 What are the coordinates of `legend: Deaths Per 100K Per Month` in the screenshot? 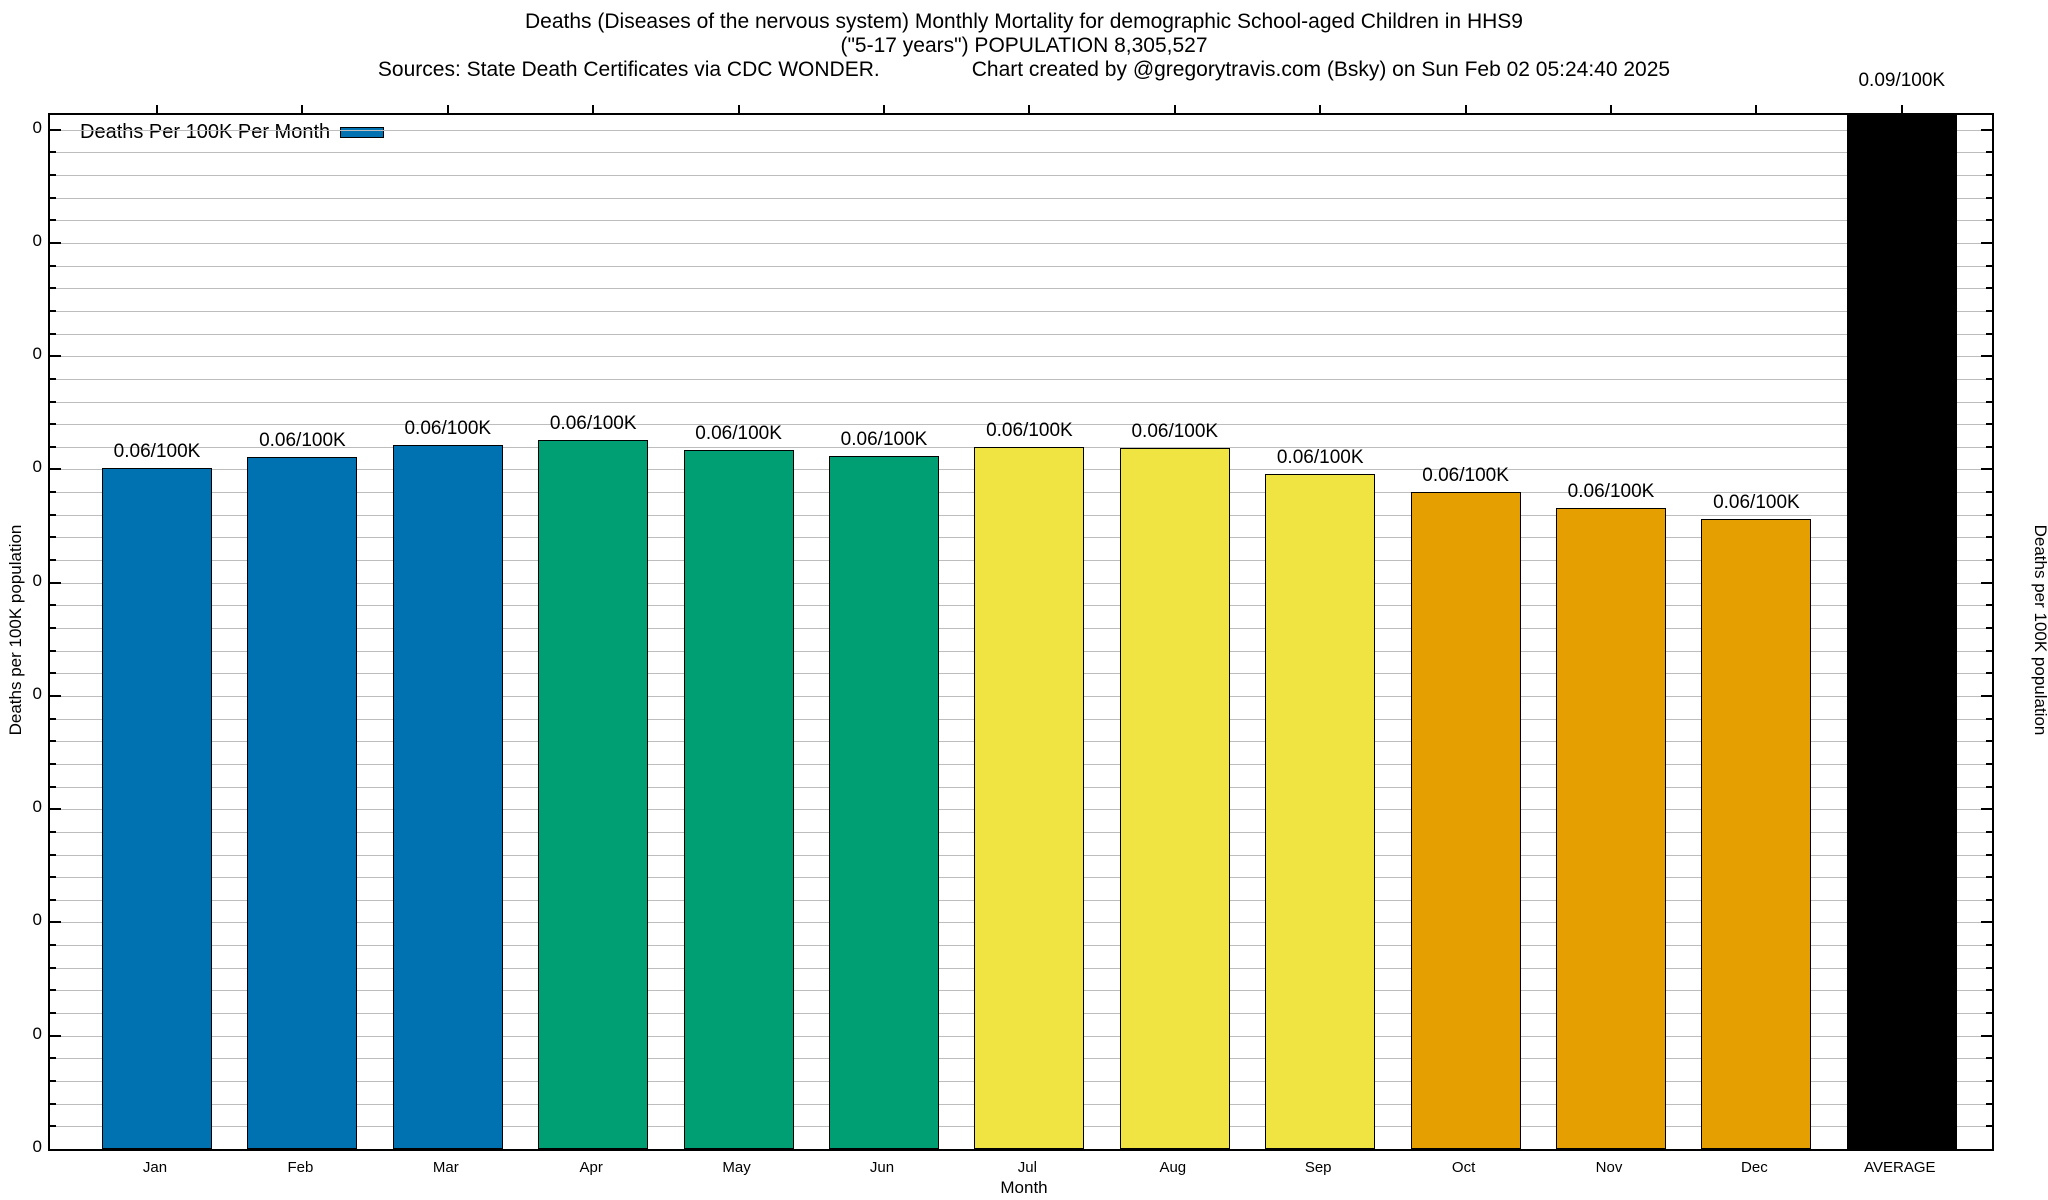 It's located at (232, 132).